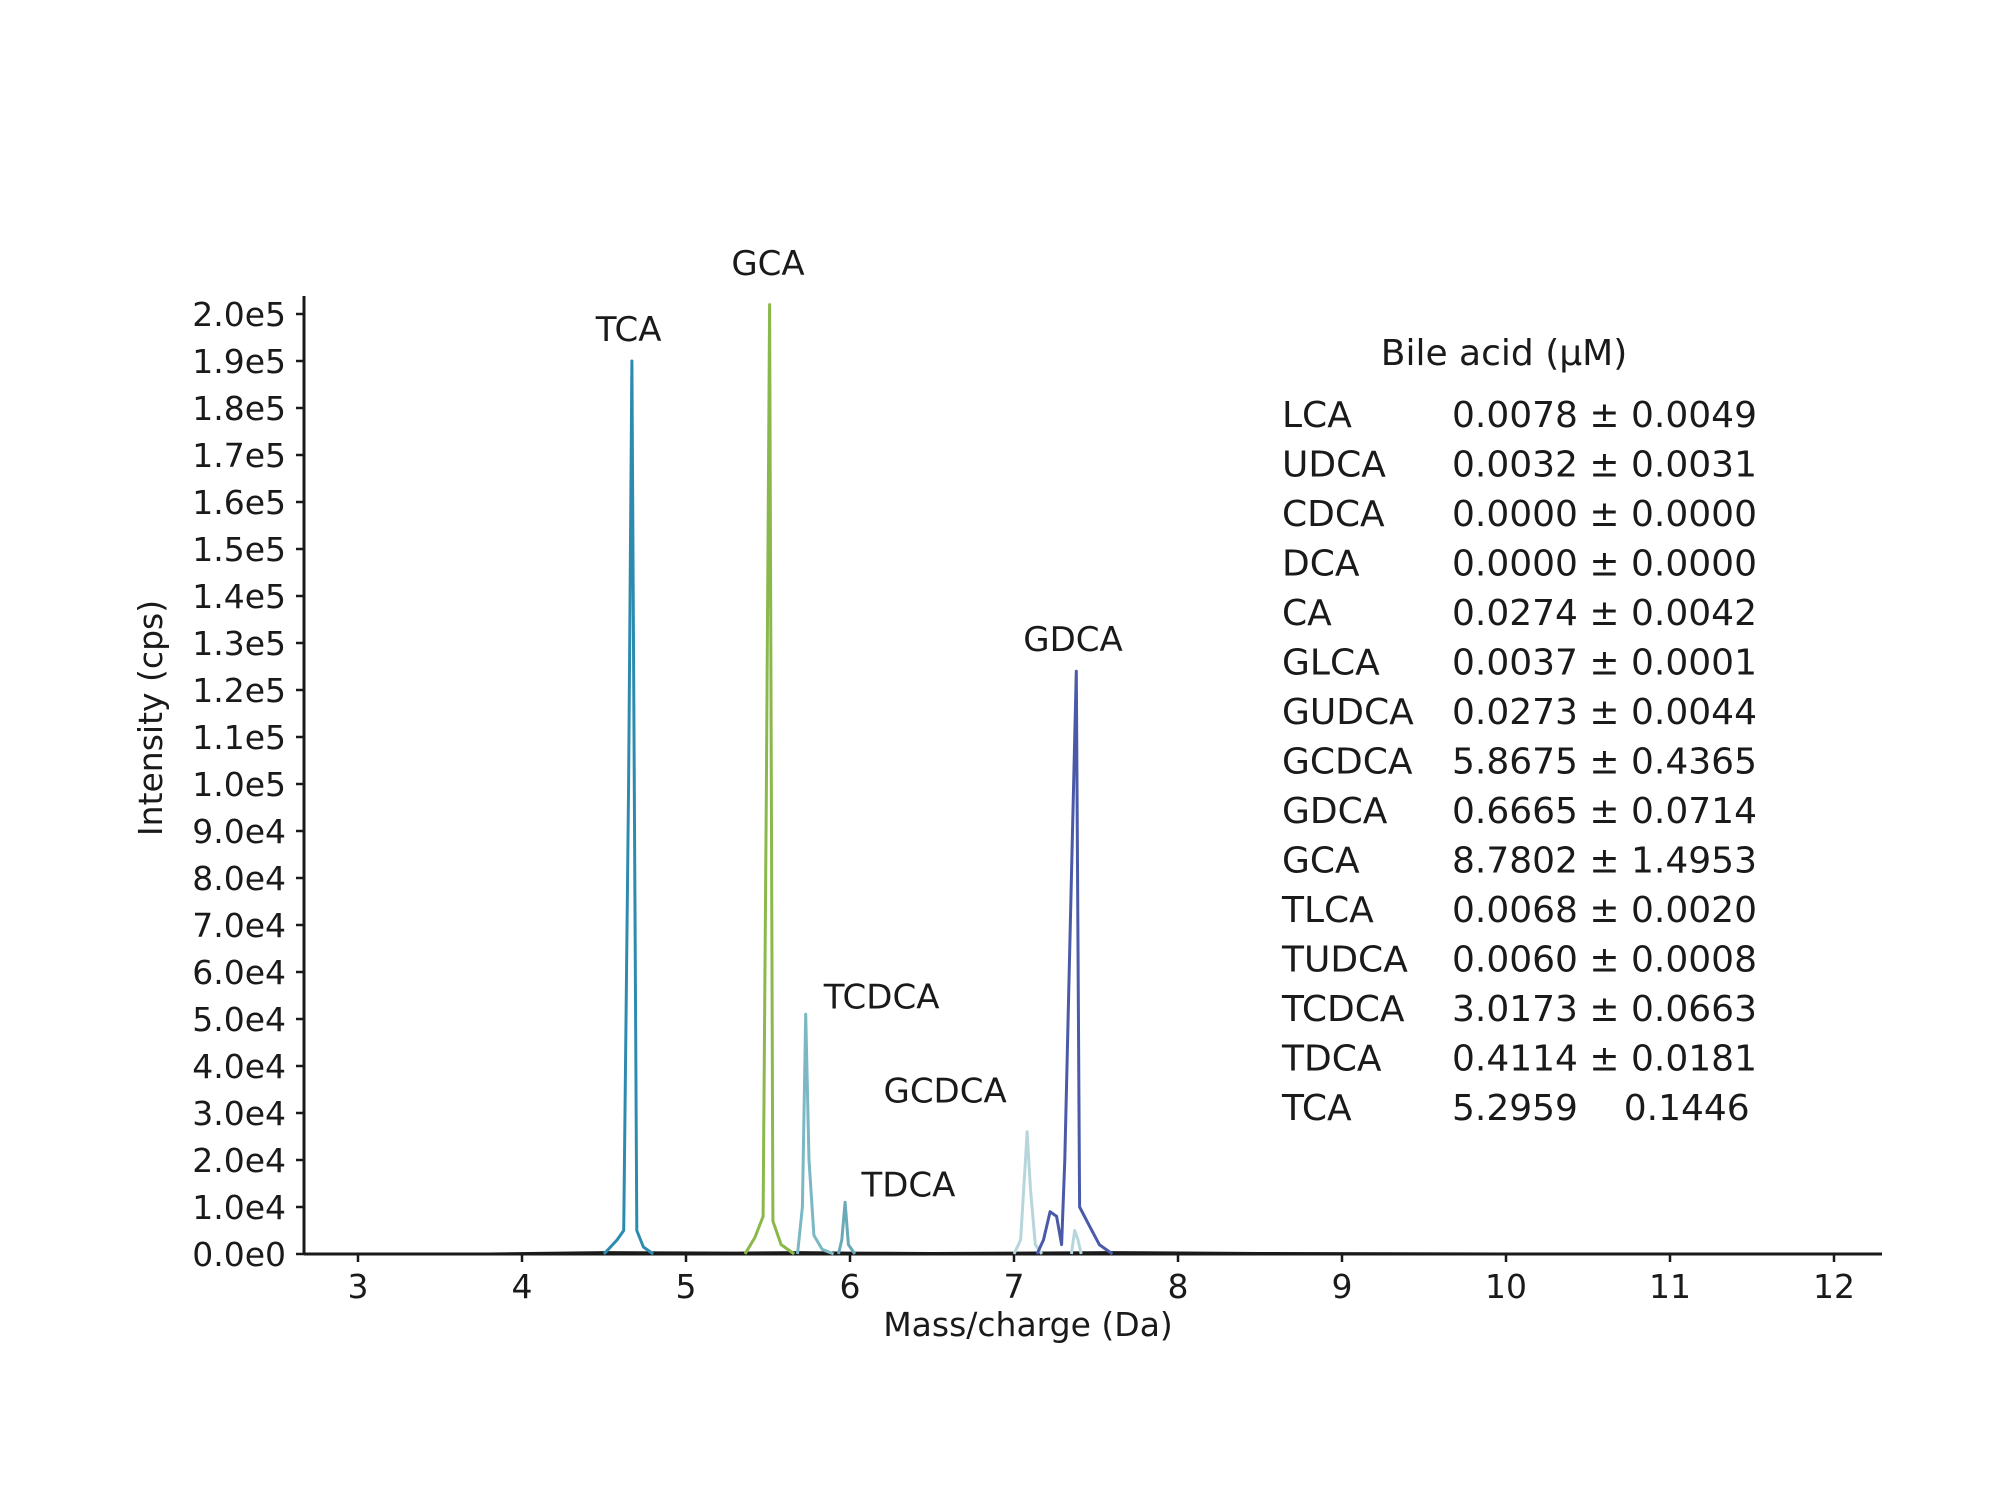 The width and height of the screenshot is (2000, 1500). Describe the element at coordinates (522, 1286) in the screenshot. I see `x-tick-label: 4` at that location.